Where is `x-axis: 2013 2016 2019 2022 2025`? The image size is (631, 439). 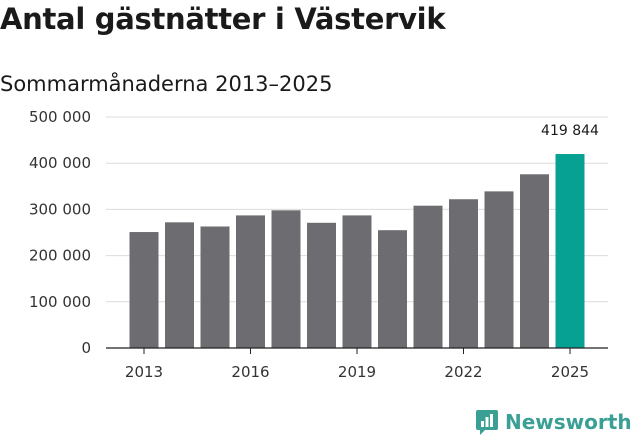 x-axis: 2013 2016 2019 2022 2025 is located at coordinates (357, 364).